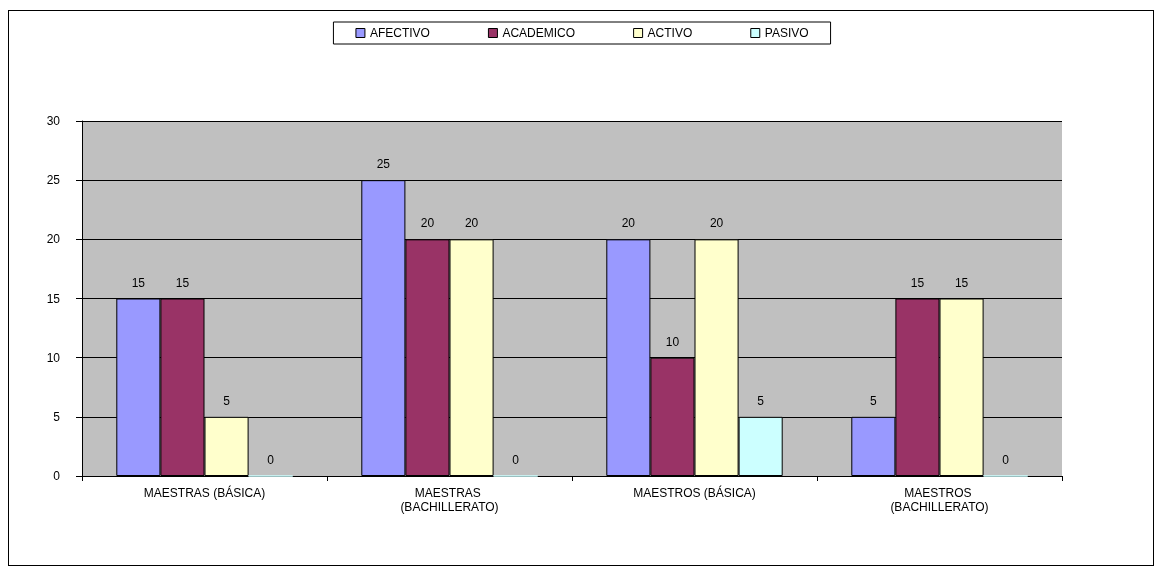  Describe the element at coordinates (57, 416) in the screenshot. I see `y-tick-label: 5` at that location.